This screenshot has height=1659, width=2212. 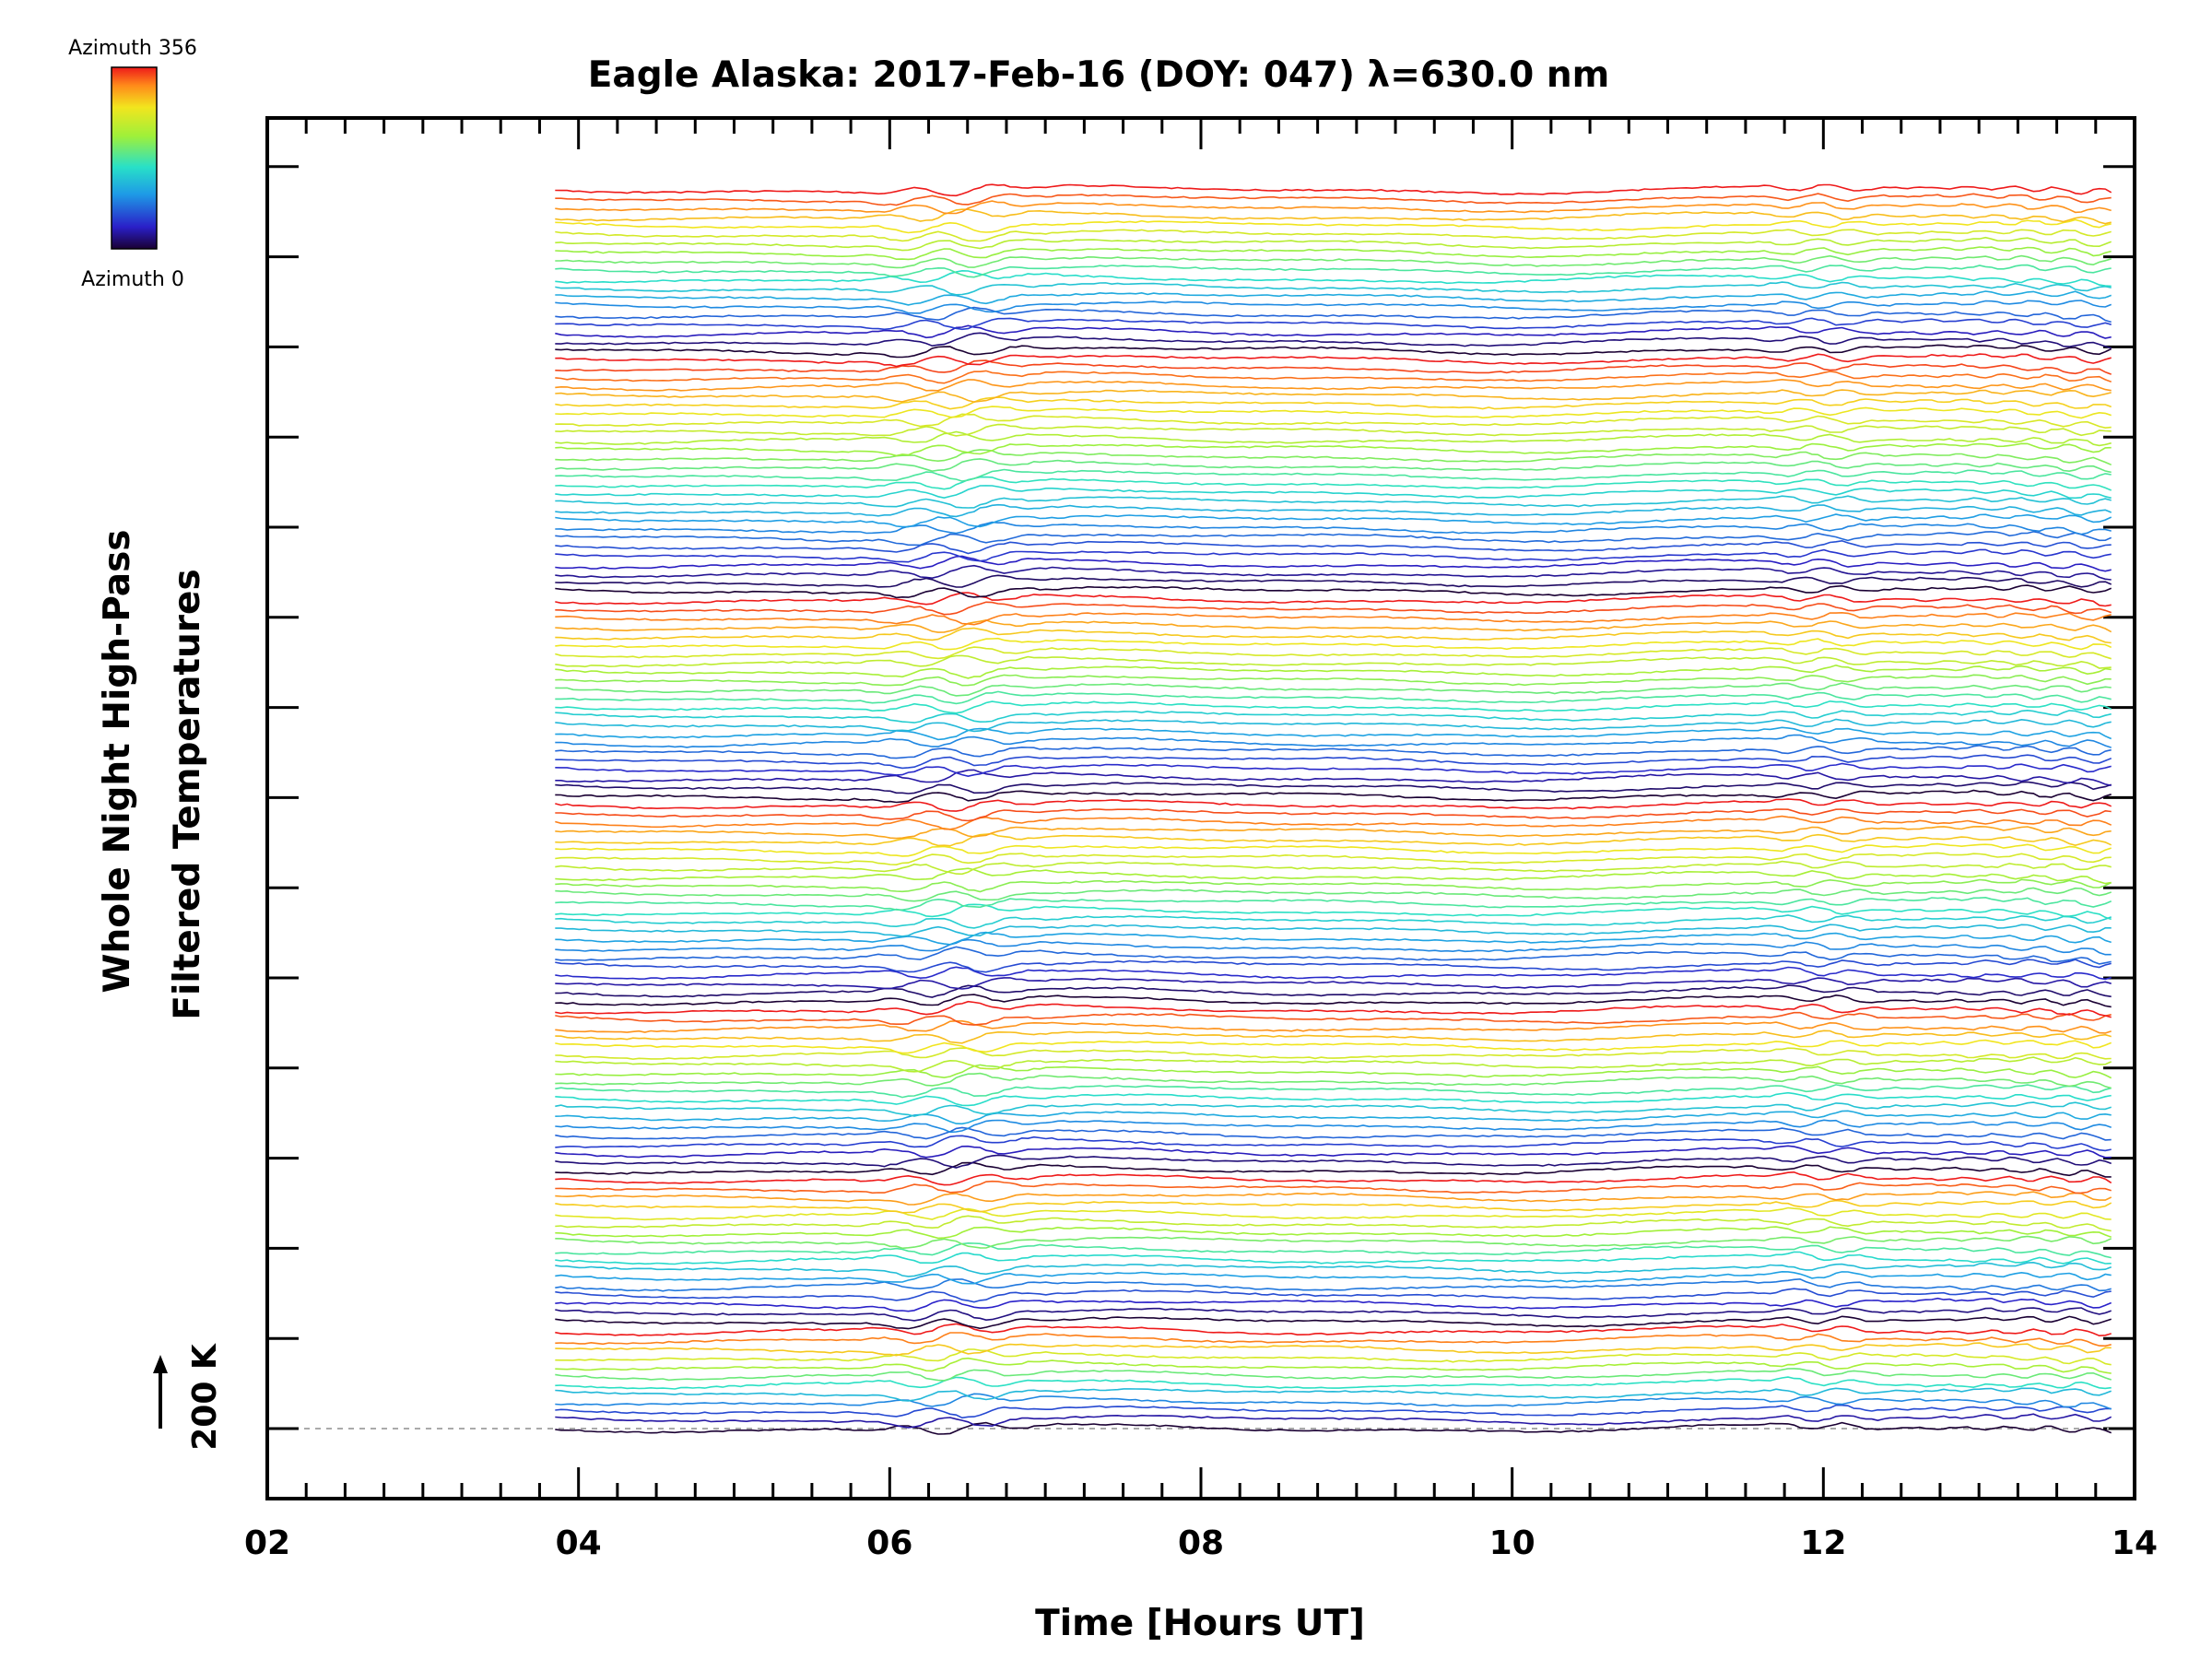 I want to click on colorbar-gradient, so click(x=134, y=158).